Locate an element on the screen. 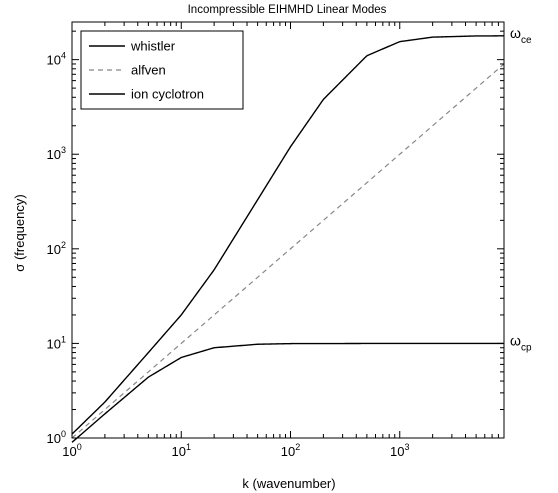 This screenshot has width=558, height=493. y-tick-label: 10³ is located at coordinates (56, 153).